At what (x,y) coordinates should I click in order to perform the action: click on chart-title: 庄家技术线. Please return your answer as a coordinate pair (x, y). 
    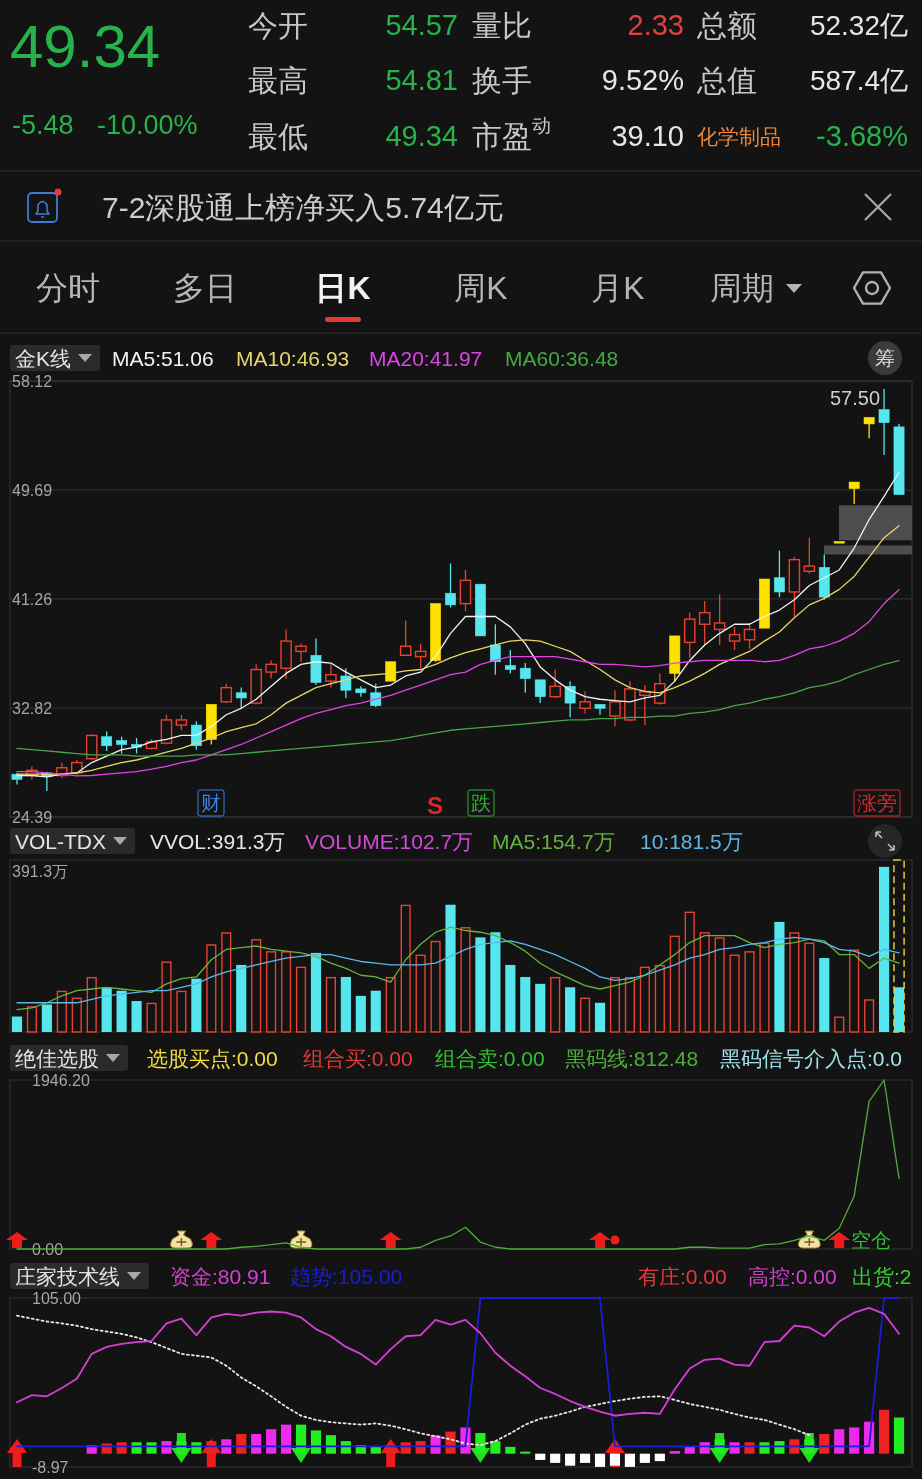
    Looking at the image, I should click on (67, 1276).